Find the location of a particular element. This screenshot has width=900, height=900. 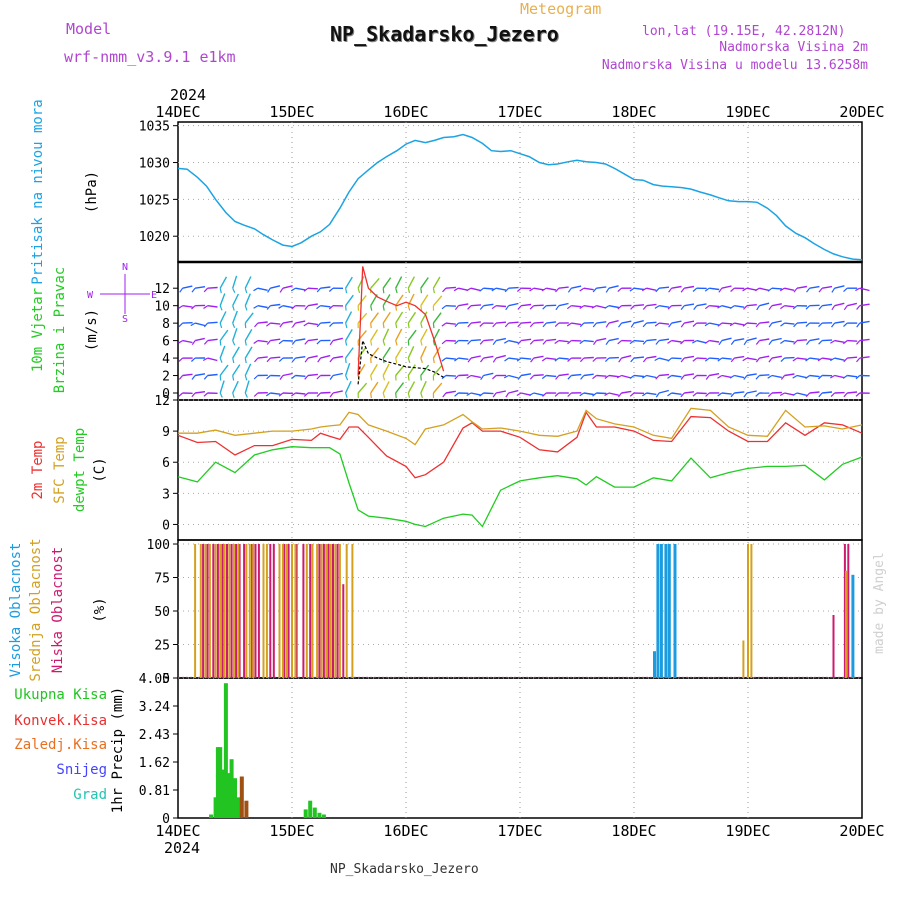

altitude-label: Nadmorska Visina 2m is located at coordinates (793, 47).